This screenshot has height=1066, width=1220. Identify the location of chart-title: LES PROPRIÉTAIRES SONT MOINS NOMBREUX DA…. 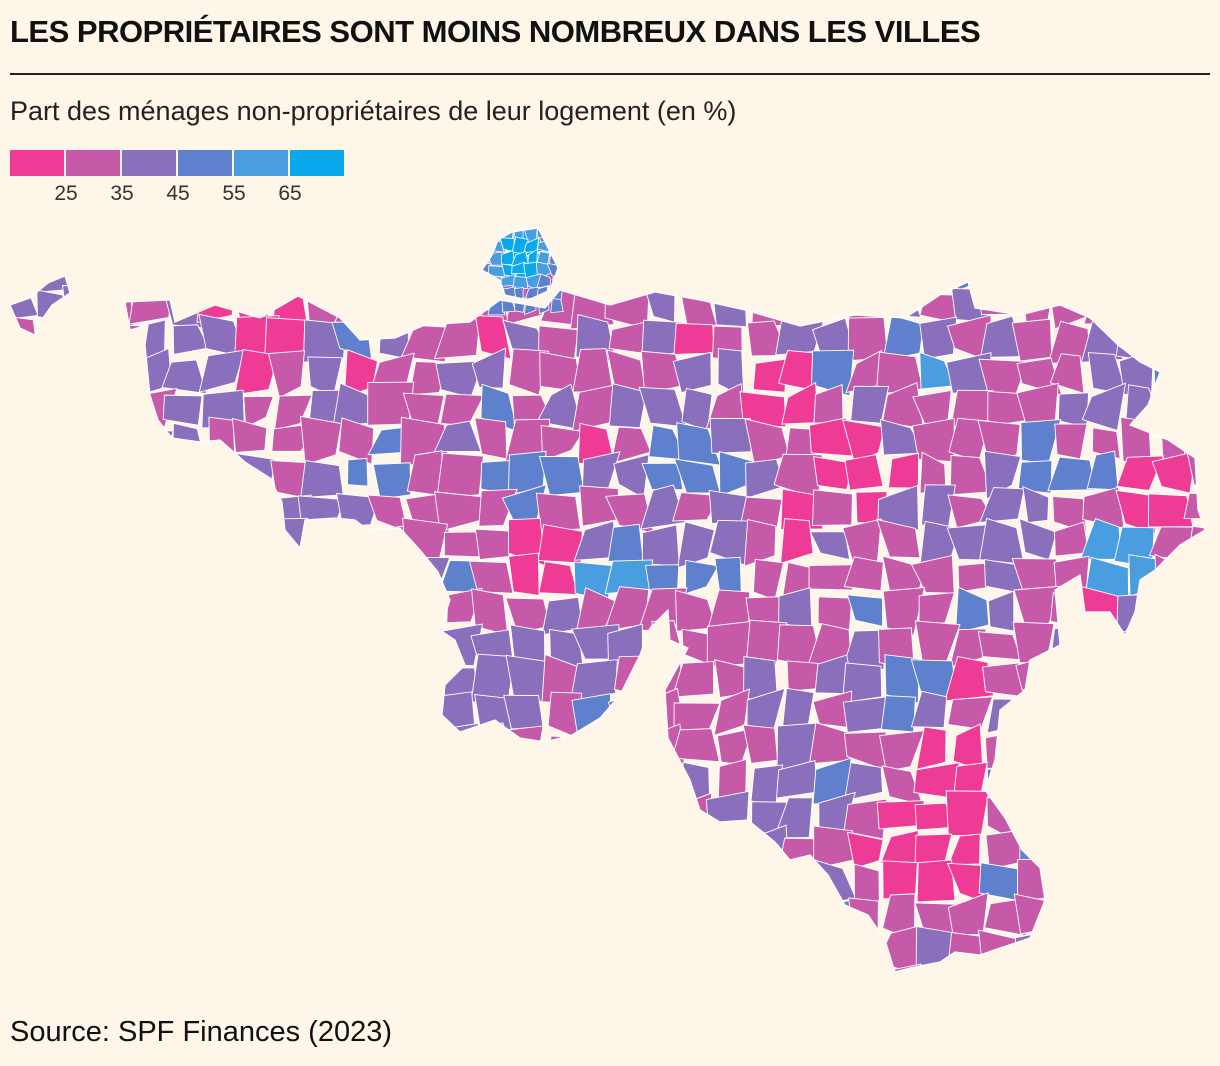
(495, 31).